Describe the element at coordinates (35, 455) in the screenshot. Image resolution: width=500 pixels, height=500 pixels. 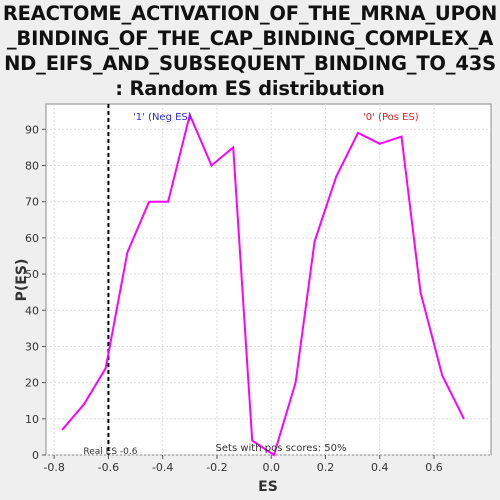
I see `y-tick-label: 0` at that location.